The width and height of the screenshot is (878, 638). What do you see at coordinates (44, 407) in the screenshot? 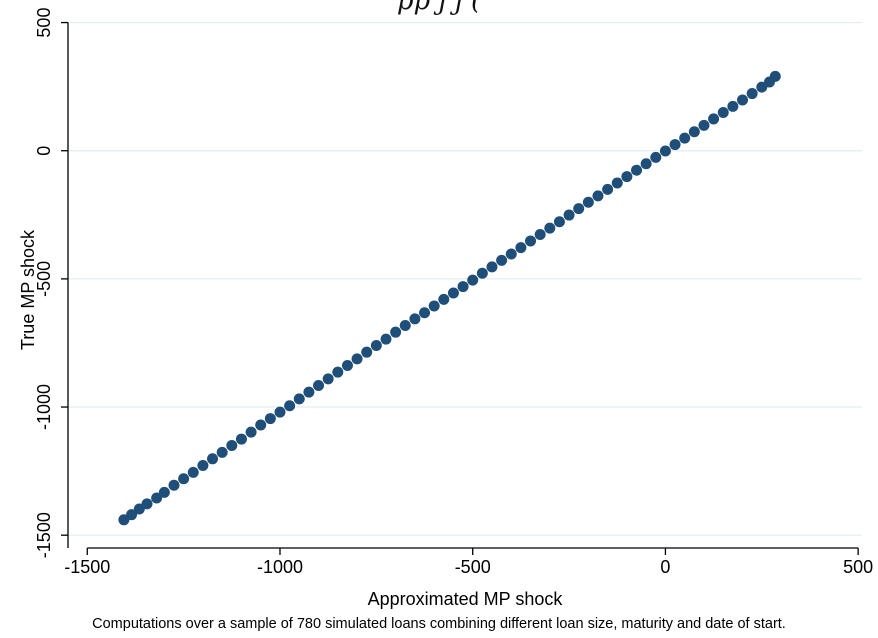
I see `y-tick-label: -1000` at bounding box center [44, 407].